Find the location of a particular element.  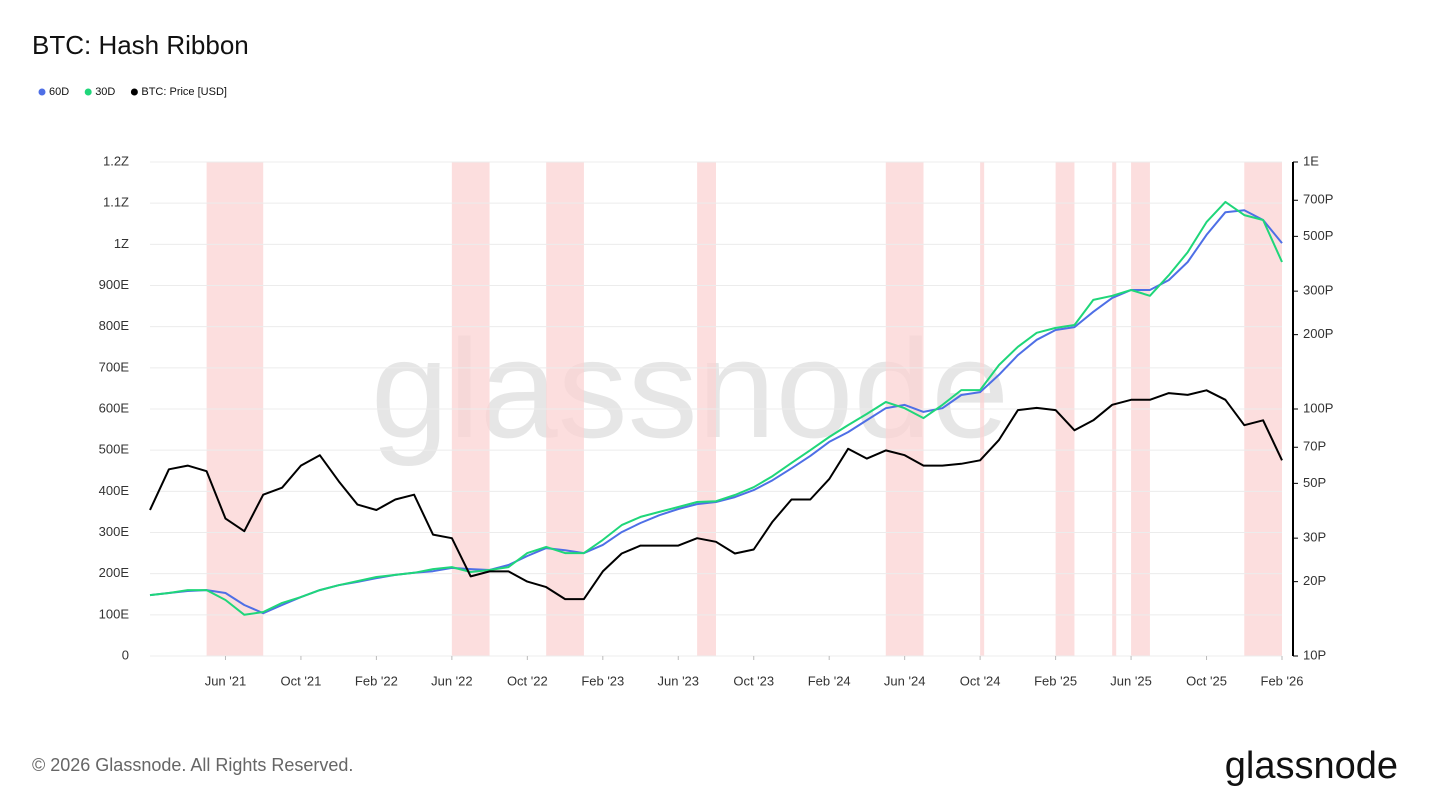

x-tick-label: Feb '26 is located at coordinates (1282, 680).